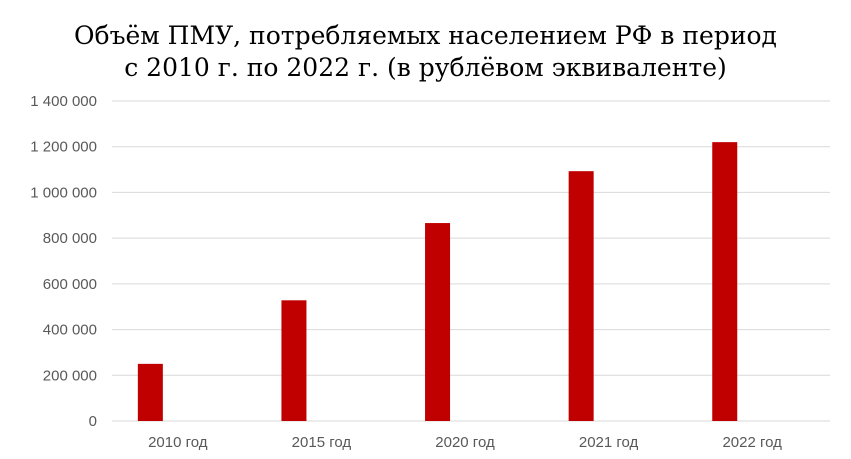 This screenshot has height=459, width=851. What do you see at coordinates (609, 442) in the screenshot?
I see `x-tick-label: 2021 год` at bounding box center [609, 442].